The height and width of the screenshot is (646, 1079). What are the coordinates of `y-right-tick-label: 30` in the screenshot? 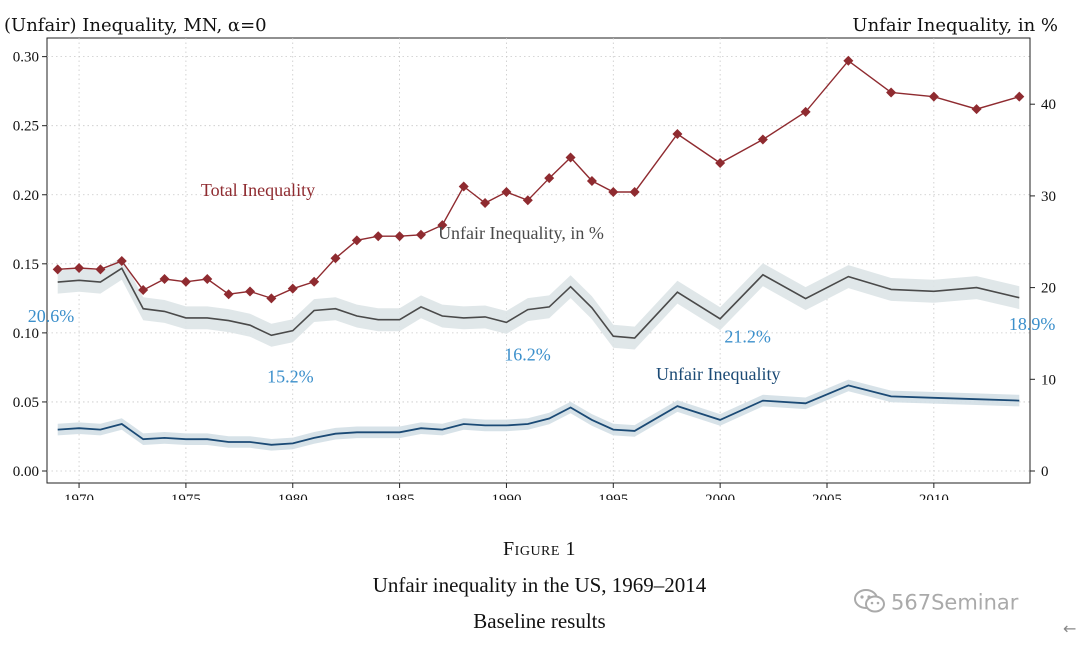 It's located at (1048, 197).